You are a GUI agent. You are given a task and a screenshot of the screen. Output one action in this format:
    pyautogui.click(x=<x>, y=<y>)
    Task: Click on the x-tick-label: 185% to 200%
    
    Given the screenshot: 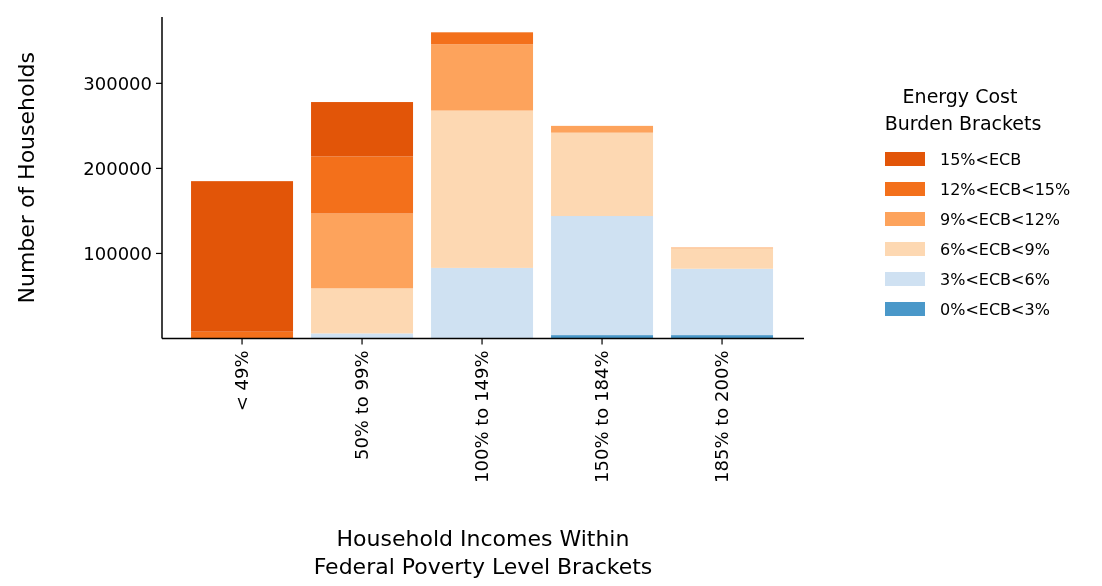 What is the action you would take?
    pyautogui.click(x=722, y=416)
    